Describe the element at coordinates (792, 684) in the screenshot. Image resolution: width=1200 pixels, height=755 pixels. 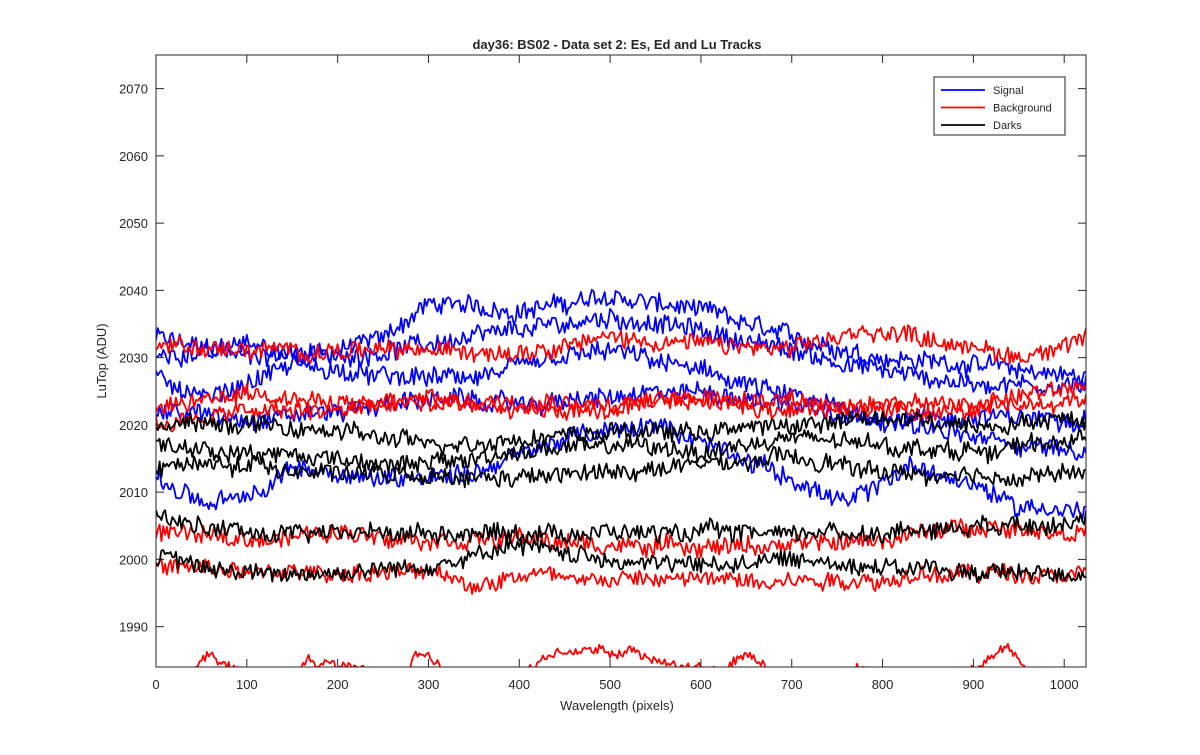
I see `x-tick-label: 700` at that location.